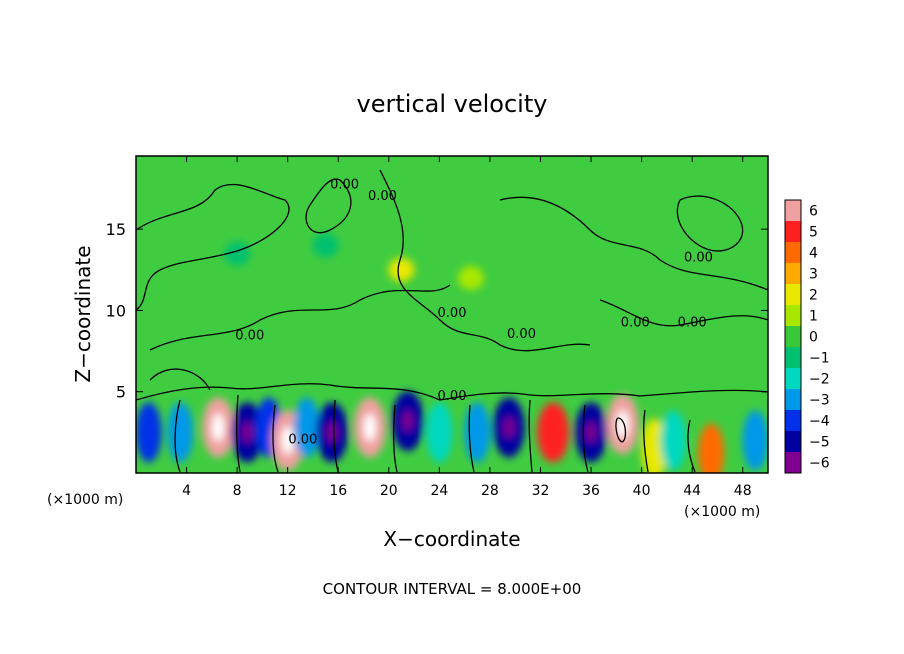  I want to click on contour-label-2: 0.00, so click(698, 258).